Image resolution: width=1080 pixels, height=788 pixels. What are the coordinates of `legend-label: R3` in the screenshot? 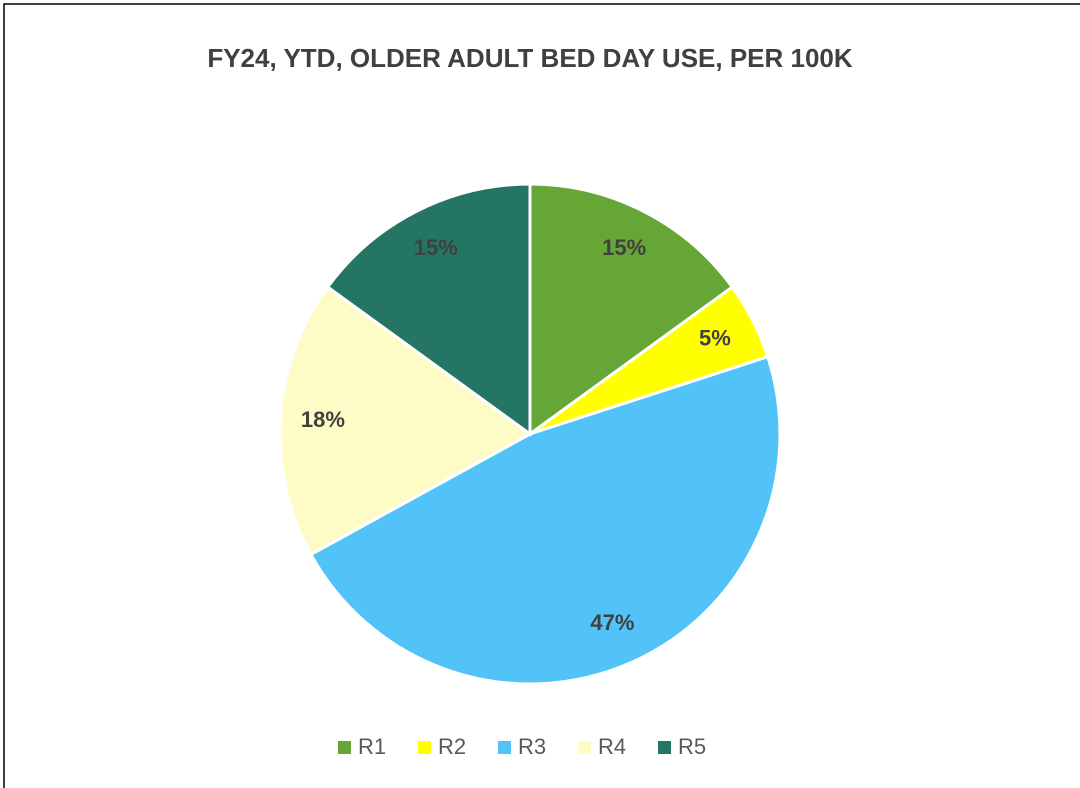 It's located at (532, 746).